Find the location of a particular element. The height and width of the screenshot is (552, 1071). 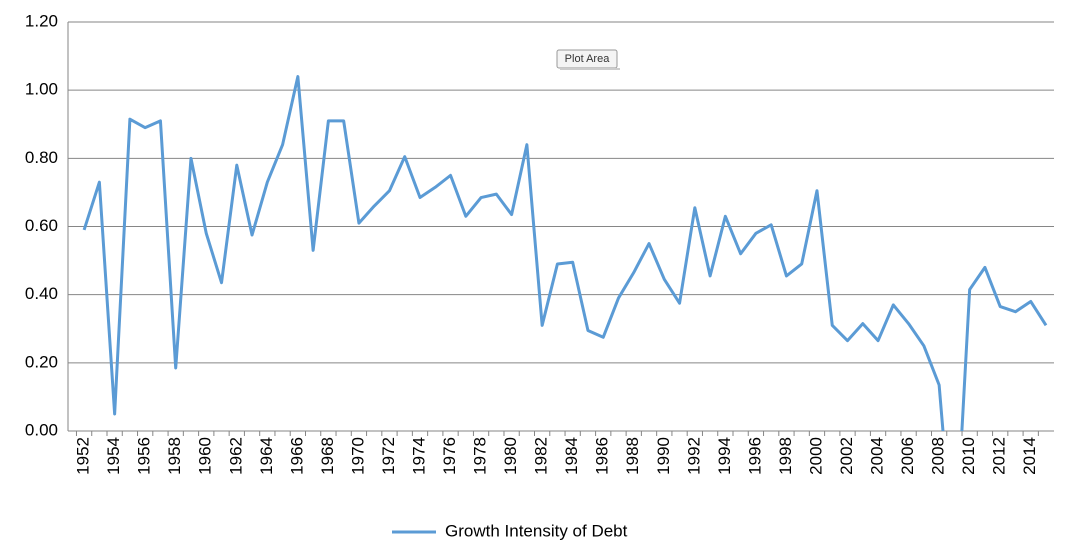

x-tick-label: 1974 is located at coordinates (418, 456).